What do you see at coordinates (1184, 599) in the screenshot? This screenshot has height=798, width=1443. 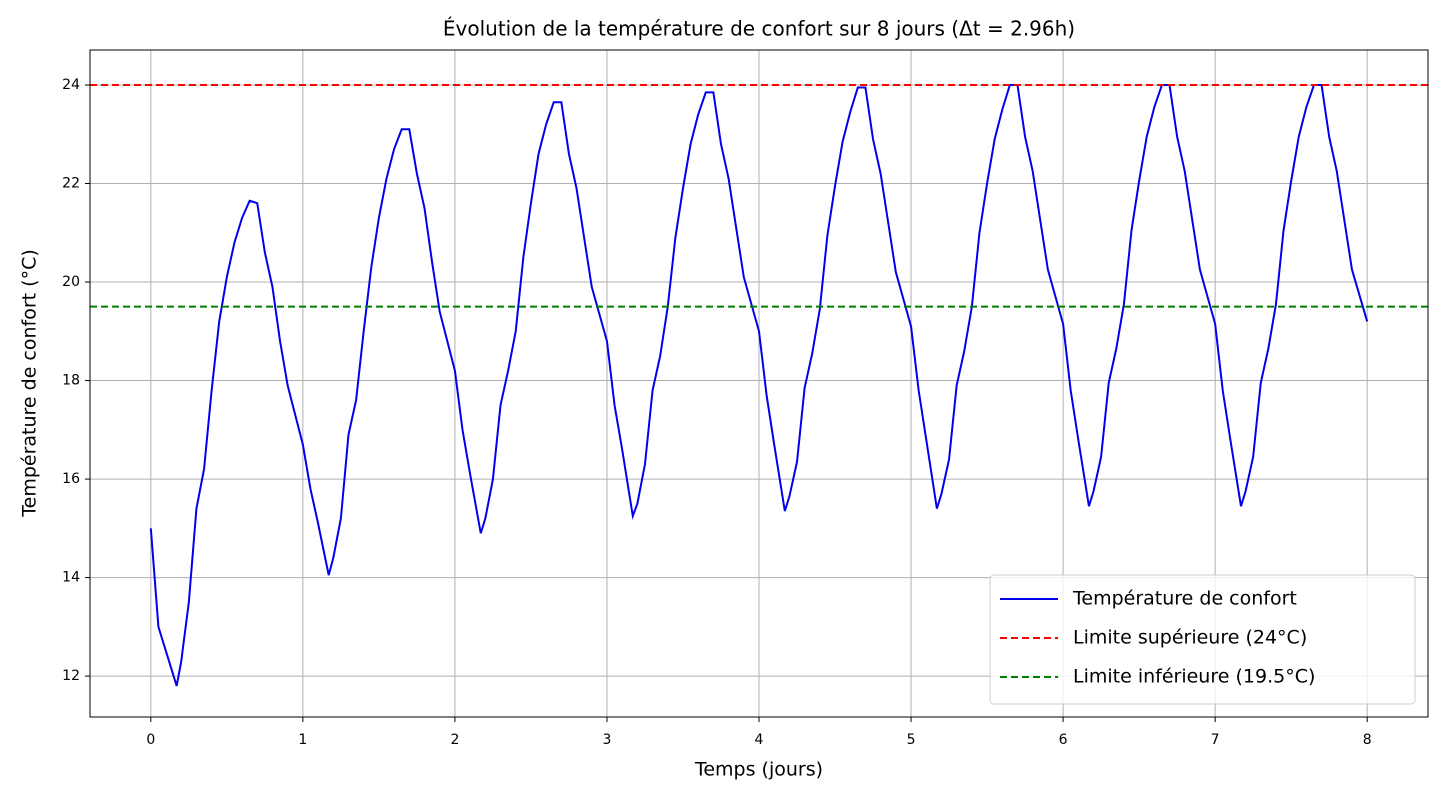 I see `legend-label: Température de confort` at bounding box center [1184, 599].